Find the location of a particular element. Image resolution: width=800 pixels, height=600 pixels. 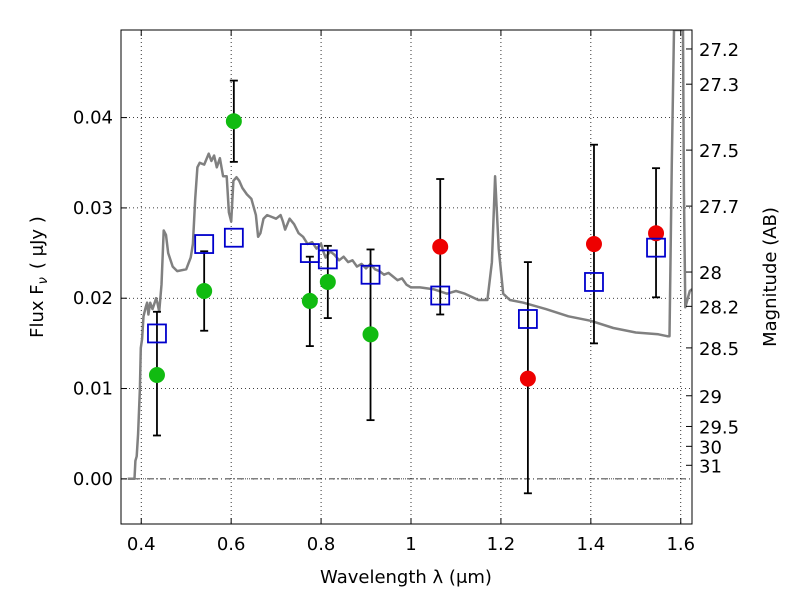

x-tick-label-3: 1 is located at coordinates (410, 544).